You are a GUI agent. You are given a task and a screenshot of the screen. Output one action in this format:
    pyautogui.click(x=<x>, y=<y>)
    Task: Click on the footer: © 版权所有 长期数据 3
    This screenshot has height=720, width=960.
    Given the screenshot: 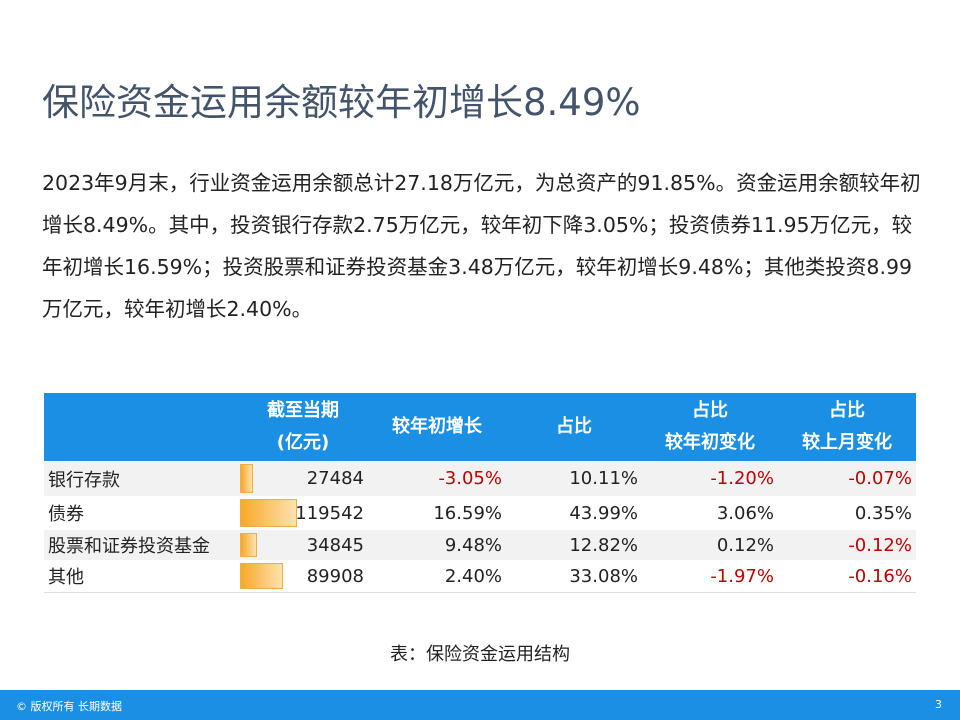 What is the action you would take?
    pyautogui.click(x=480, y=705)
    